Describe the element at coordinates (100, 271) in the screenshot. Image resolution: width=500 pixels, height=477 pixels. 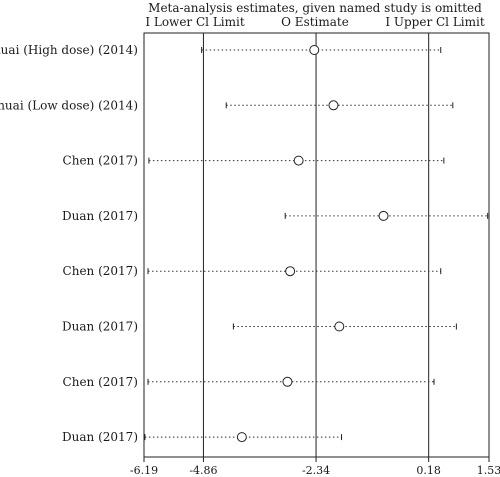
I see `study-label-4: Chen (2017)` at that location.